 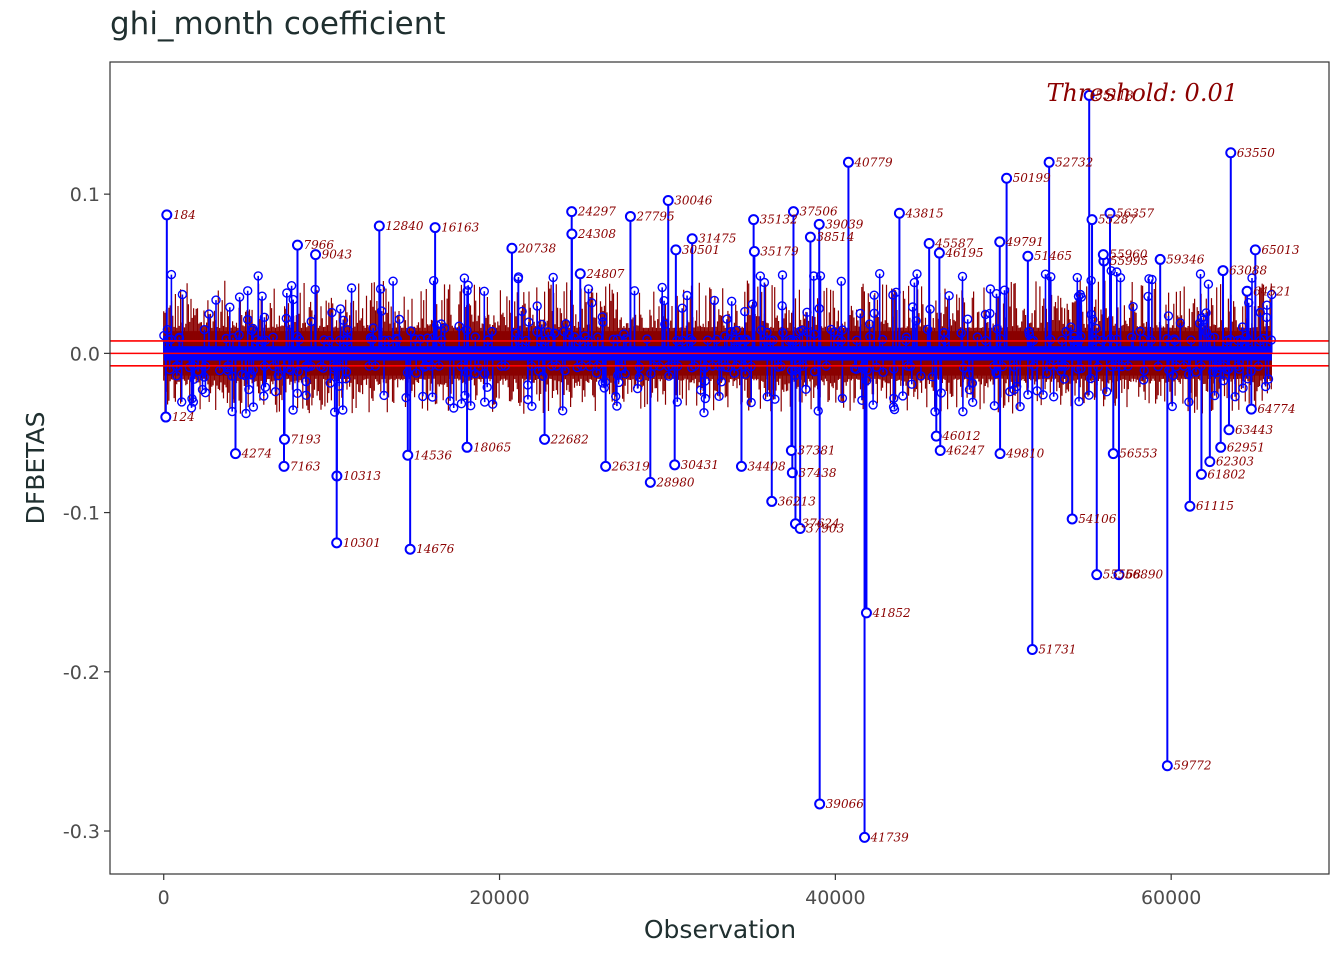 What do you see at coordinates (693, 201) in the screenshot?
I see `point-label: 30046` at bounding box center [693, 201].